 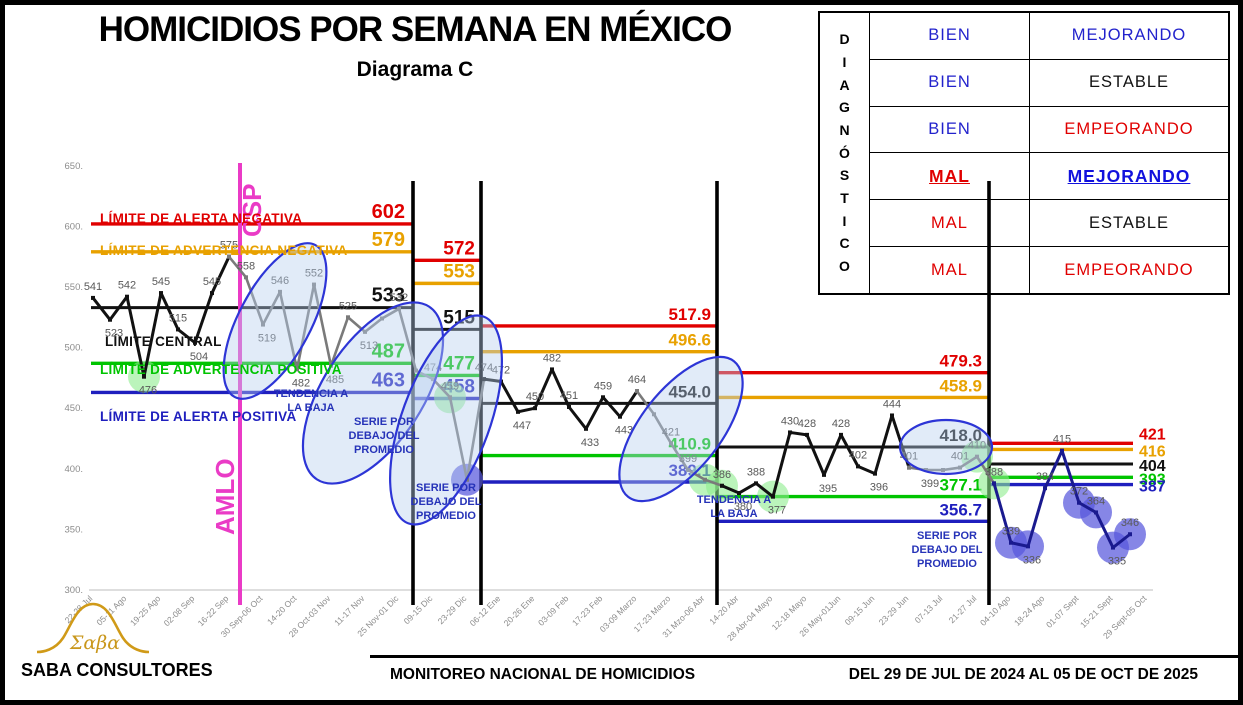 I want to click on point-value-label: 532, so click(x=399, y=298).